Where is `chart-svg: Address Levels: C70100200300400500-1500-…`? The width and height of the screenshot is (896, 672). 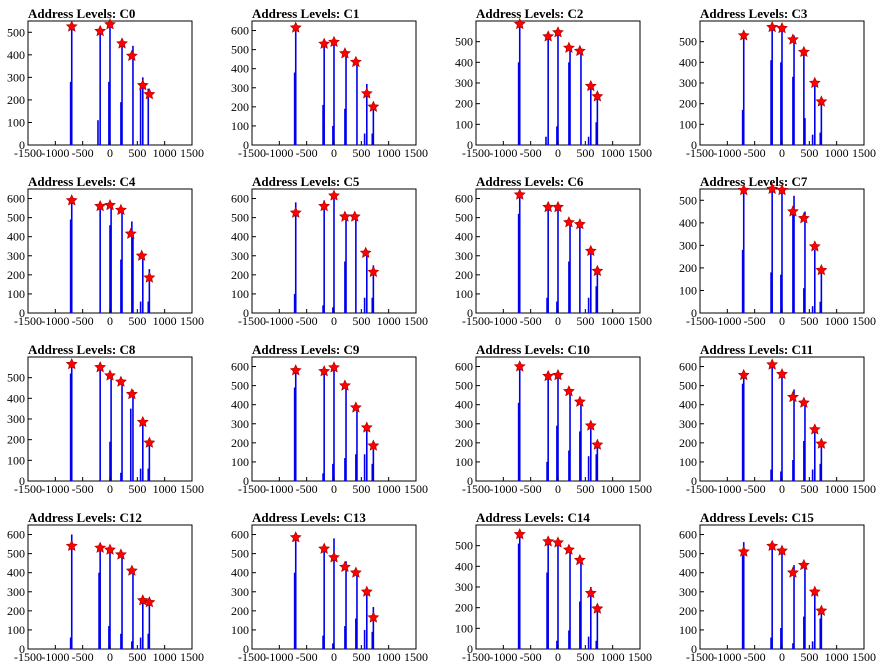 chart-svg: Address Levels: C70100200300400500-1500-… is located at coordinates (777, 251).